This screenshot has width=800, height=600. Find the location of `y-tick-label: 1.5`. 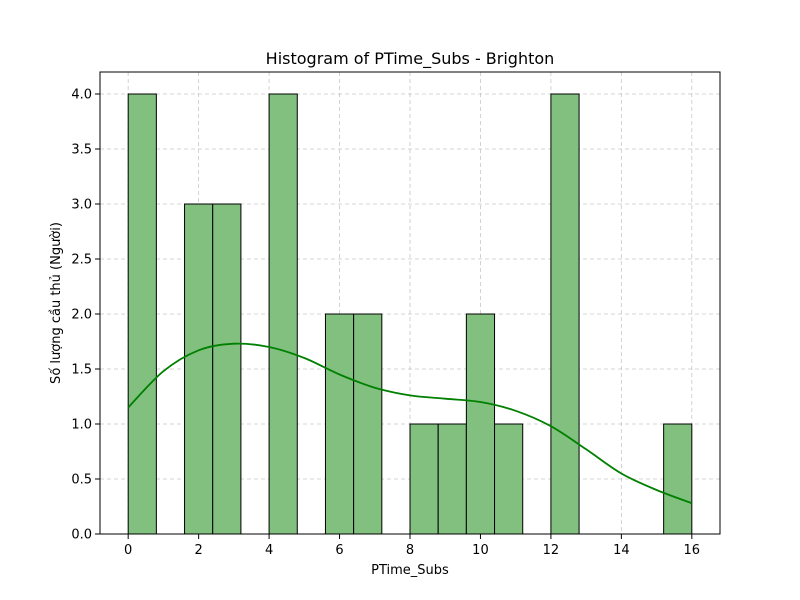

y-tick-label: 1.5 is located at coordinates (81, 370).